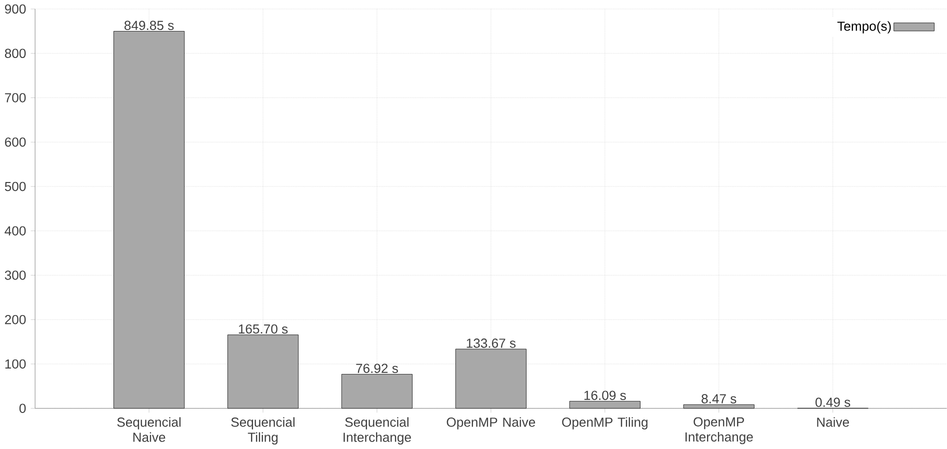 The image size is (947, 449). Describe the element at coordinates (15, 9) in the screenshot. I see `y-tick-label: 900` at that location.